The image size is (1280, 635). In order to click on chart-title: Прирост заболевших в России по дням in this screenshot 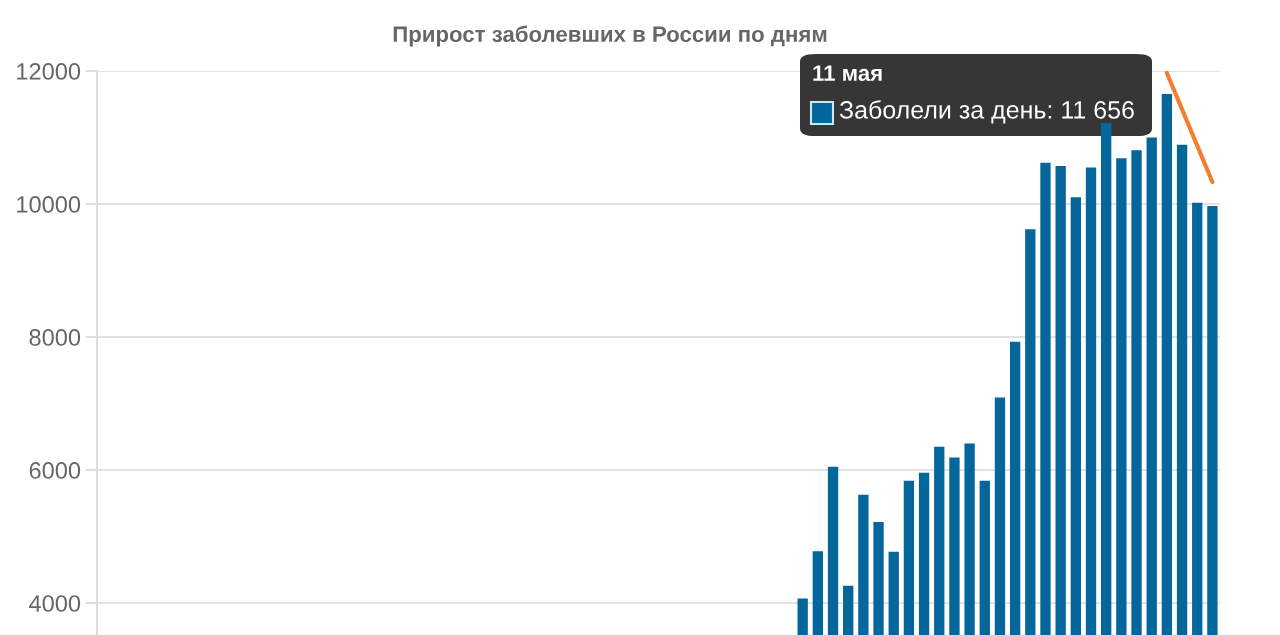, I will do `click(610, 36)`.